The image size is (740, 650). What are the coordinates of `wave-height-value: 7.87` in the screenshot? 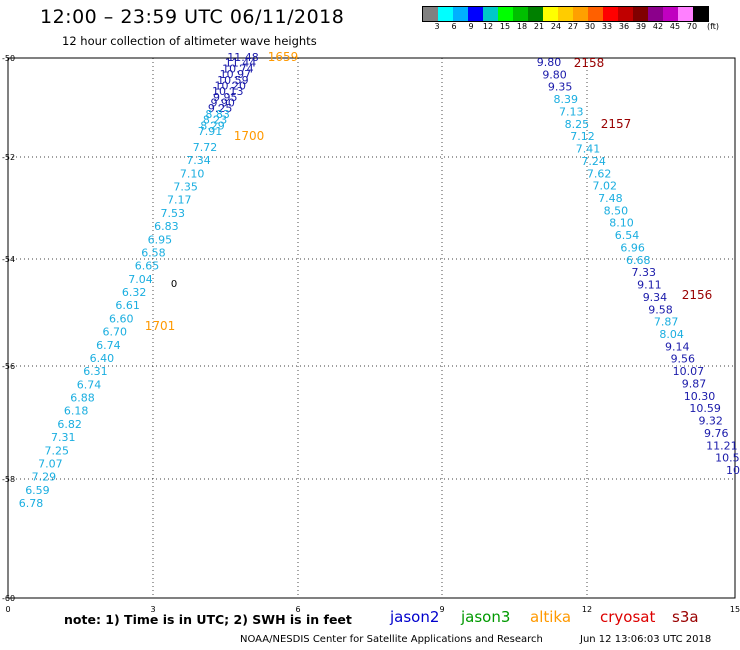 It's located at (666, 322).